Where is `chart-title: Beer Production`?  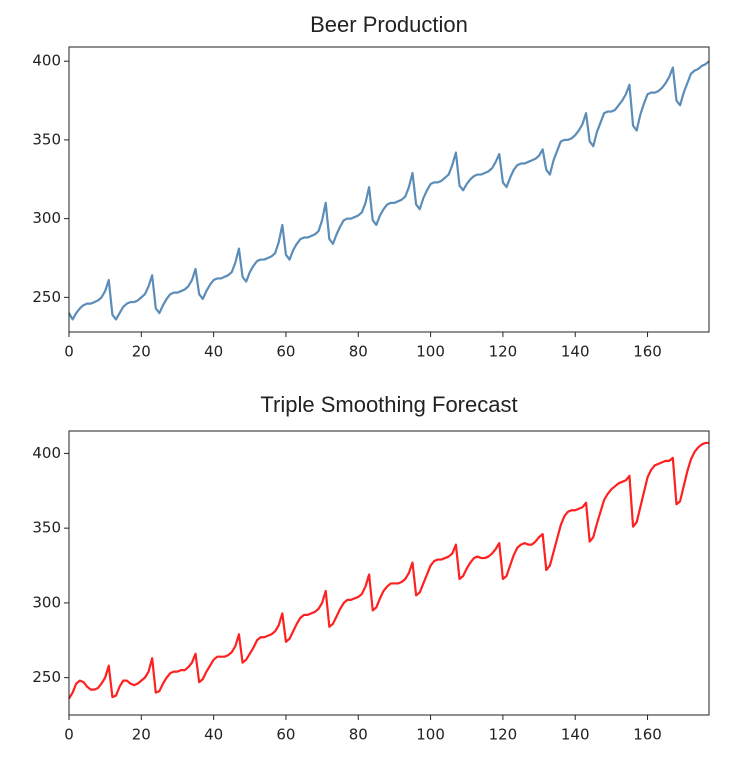
chart-title: Beer Production is located at coordinates (389, 24).